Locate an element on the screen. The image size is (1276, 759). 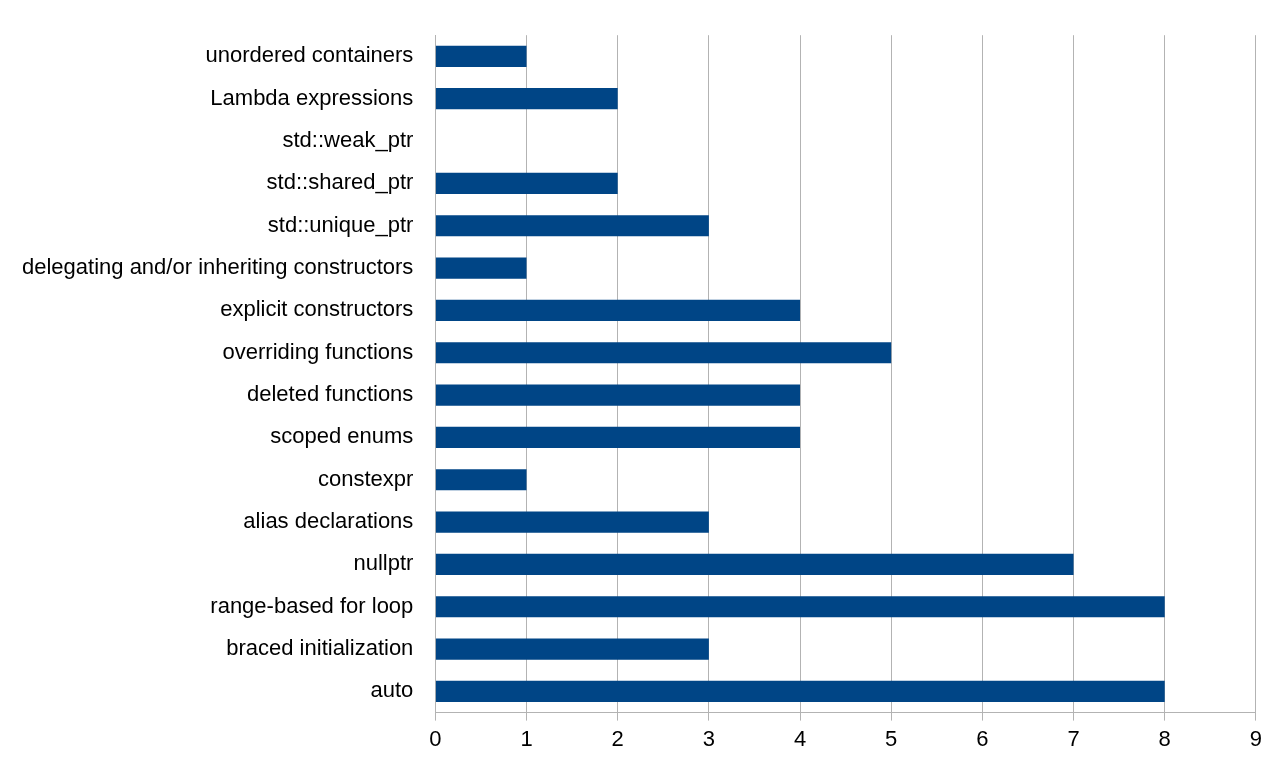
x-tick-label: 8 is located at coordinates (1164, 738).